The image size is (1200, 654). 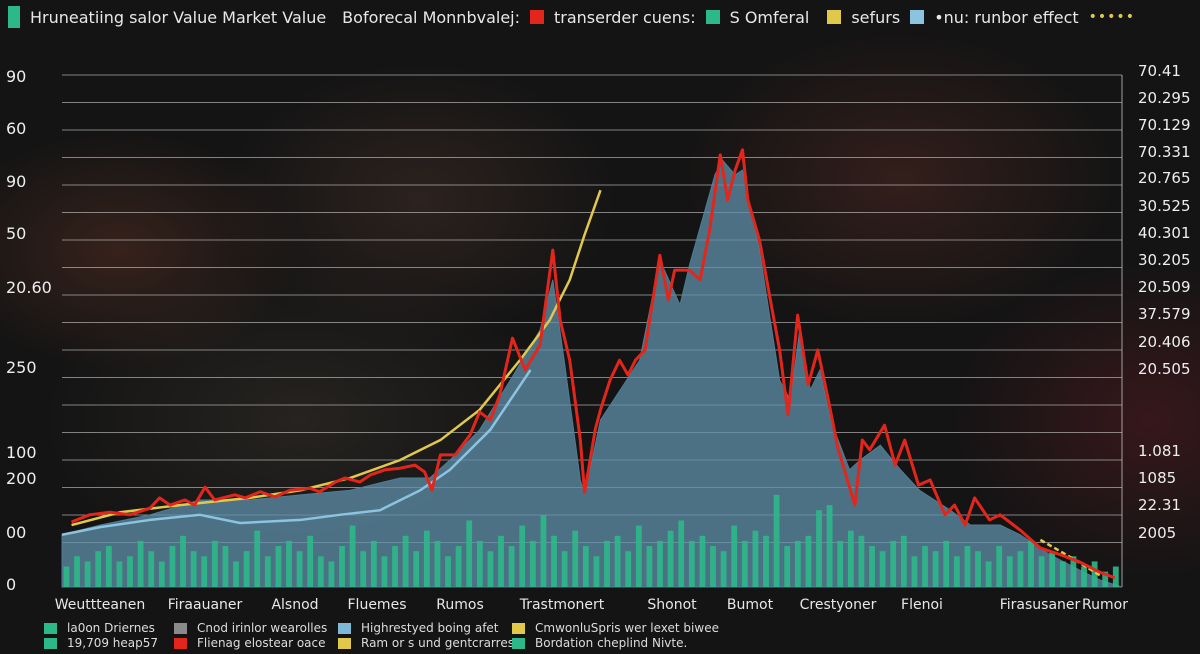 I want to click on dotted-line-icon: •••••, so click(x=1111, y=17).